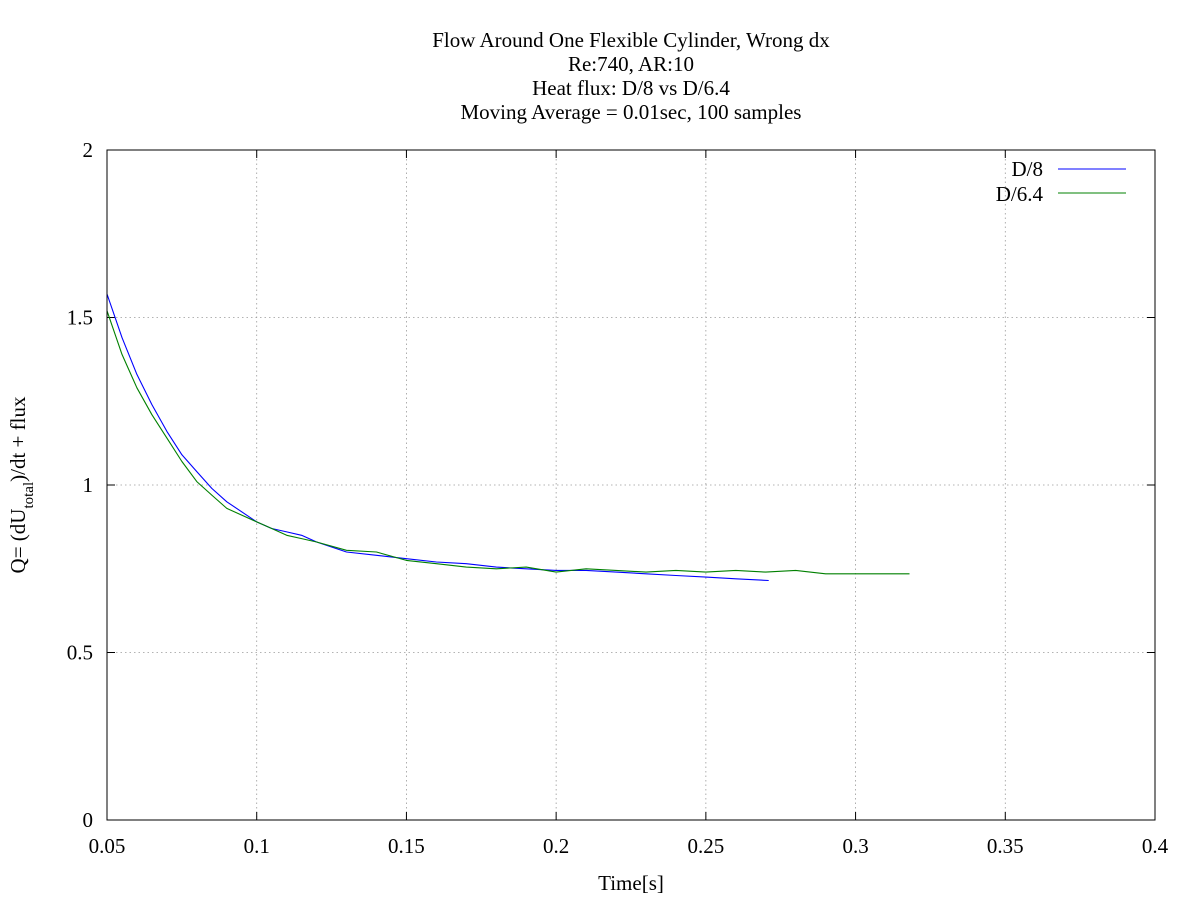 Image resolution: width=1200 pixels, height=900 pixels. I want to click on legend-label-d8: D/8, so click(1028, 169).